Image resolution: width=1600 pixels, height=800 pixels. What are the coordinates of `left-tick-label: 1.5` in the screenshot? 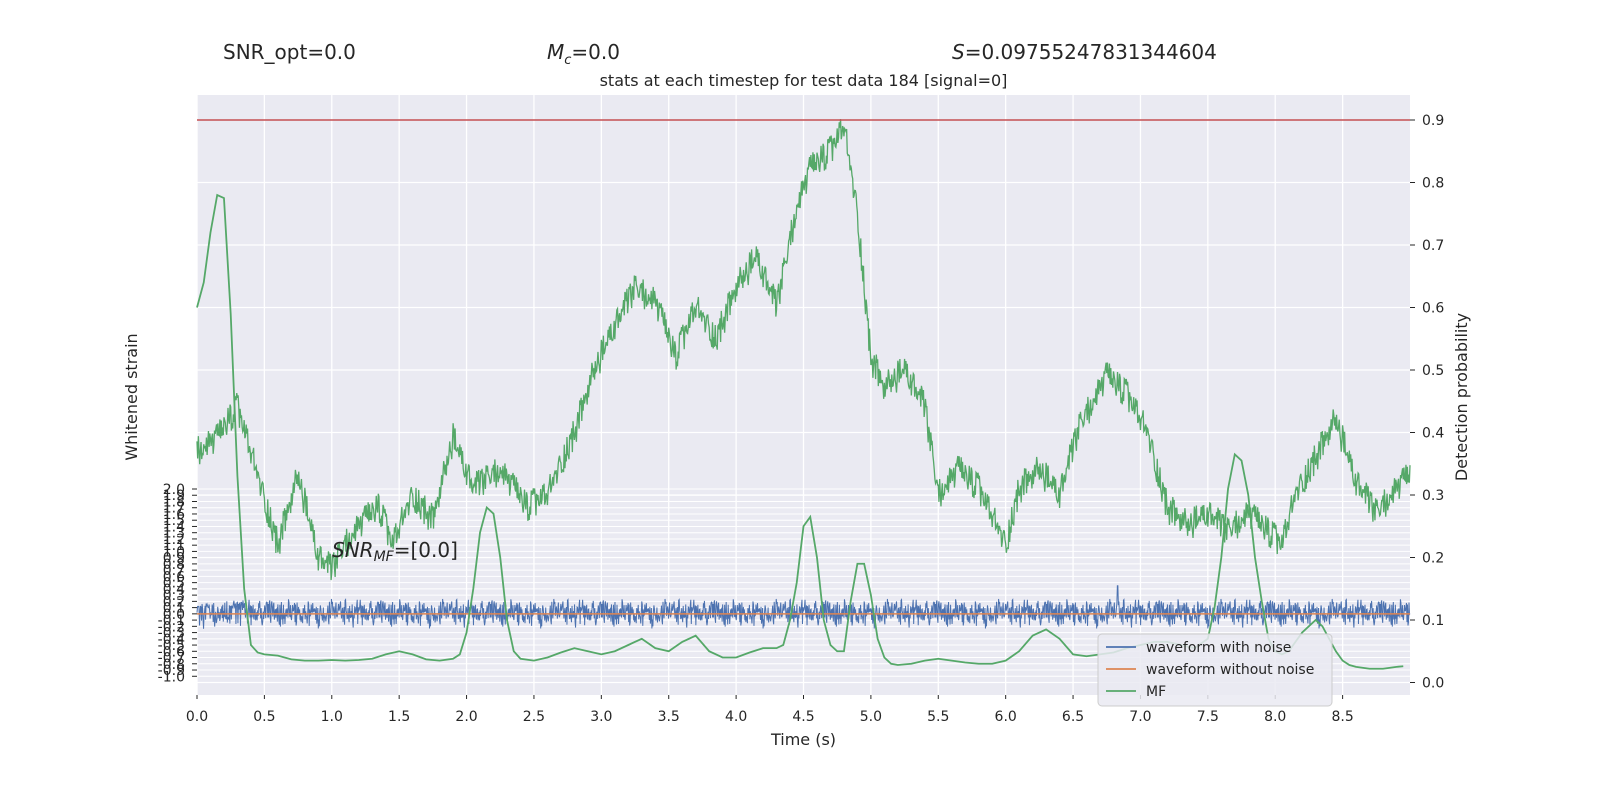 It's located at (174, 521).